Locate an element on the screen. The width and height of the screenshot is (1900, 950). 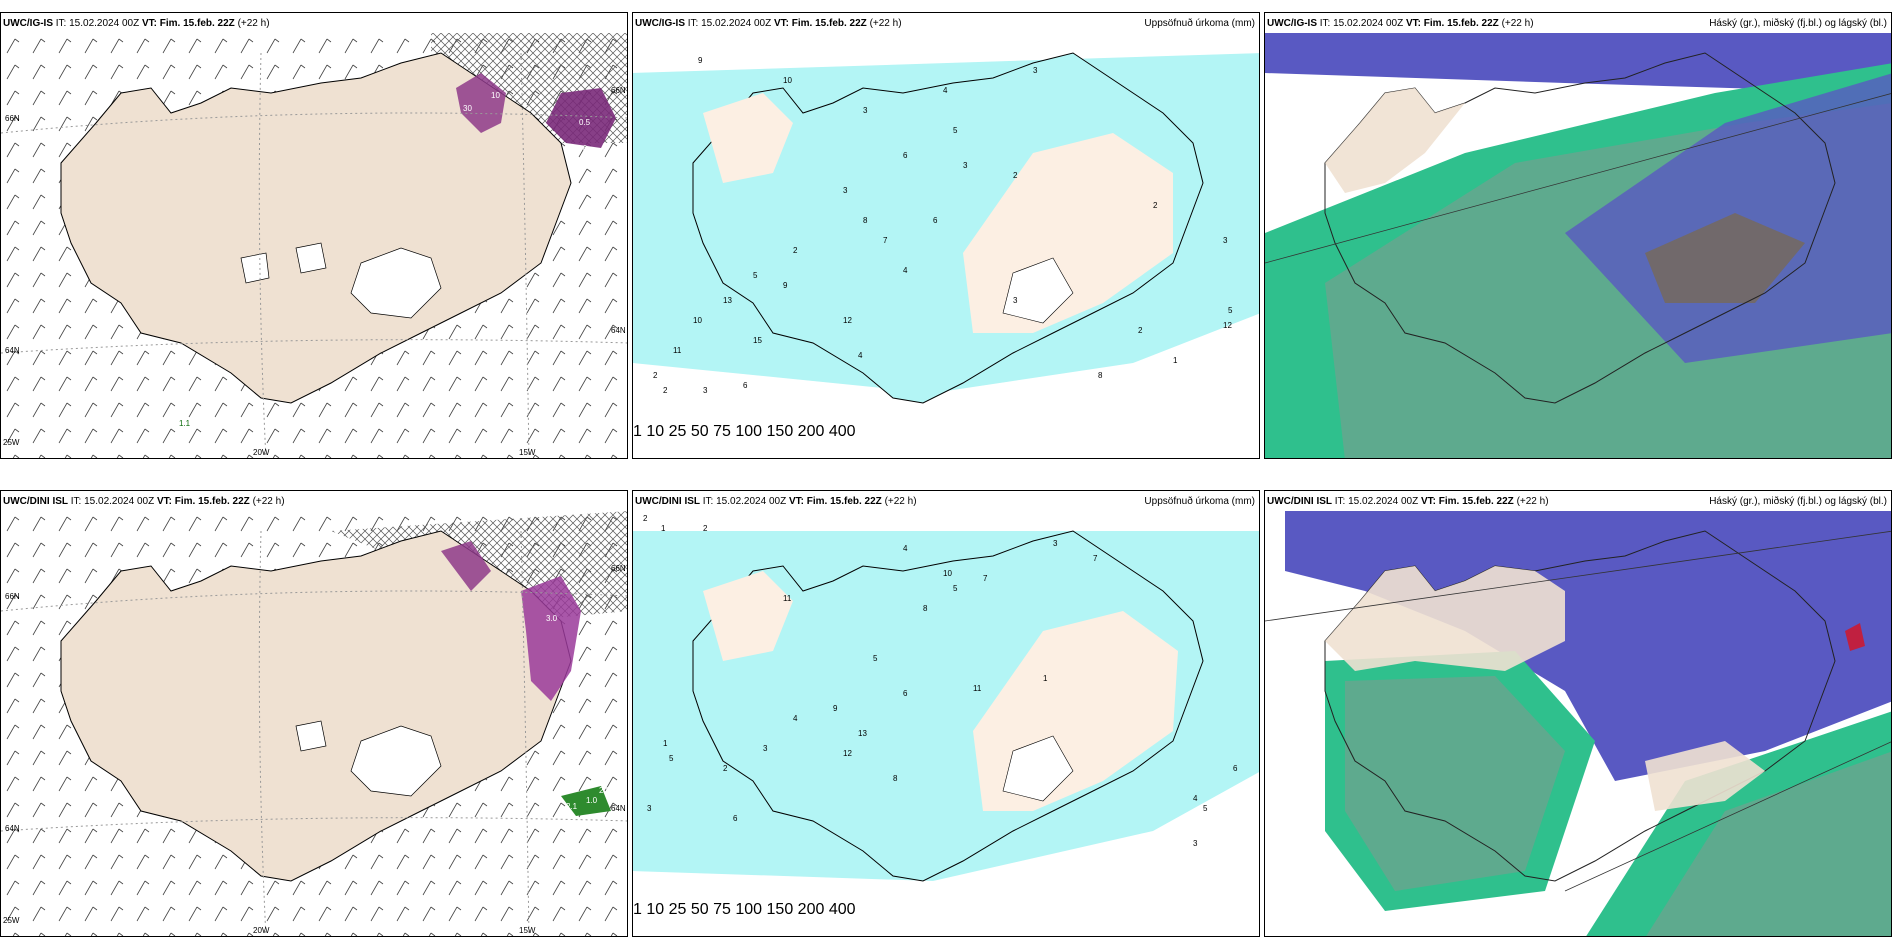
lon-label-25w: 25W is located at coordinates (11, 920).